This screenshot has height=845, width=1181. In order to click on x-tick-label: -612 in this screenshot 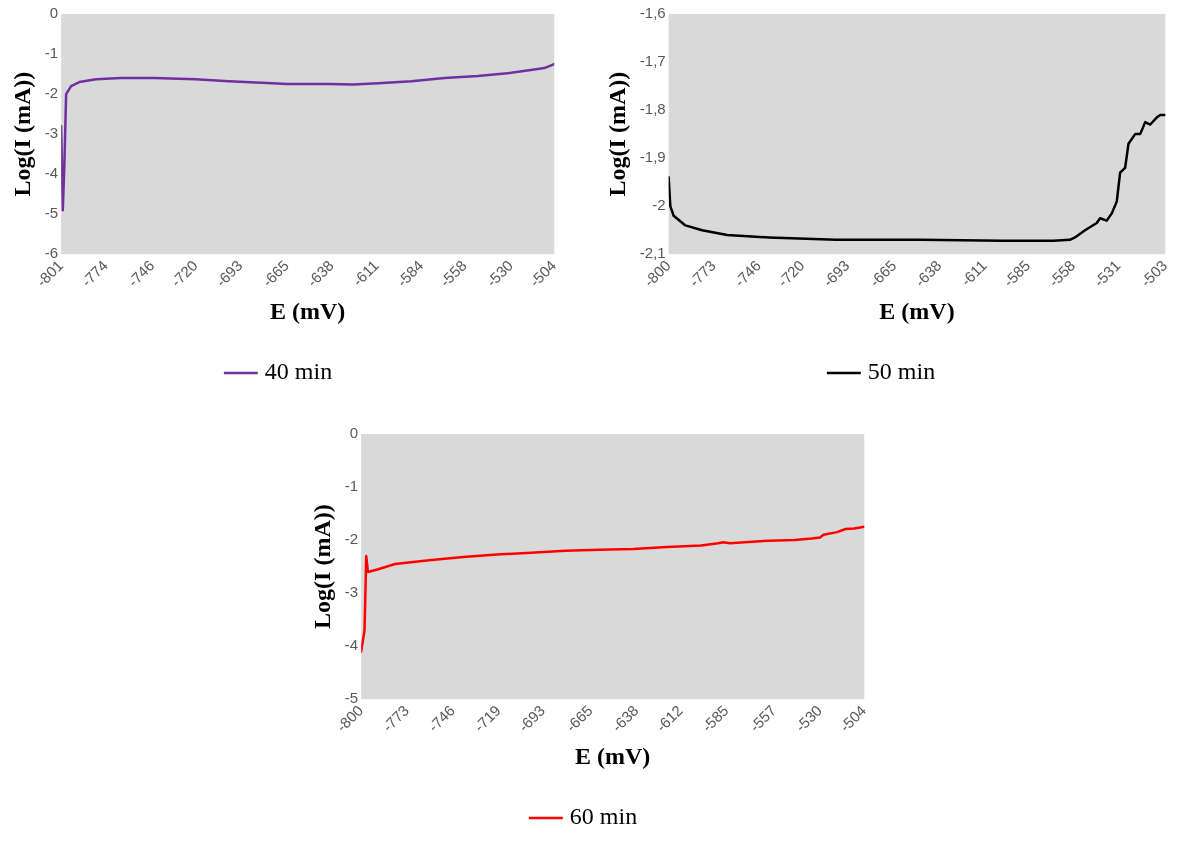, I will do `click(669, 718)`.